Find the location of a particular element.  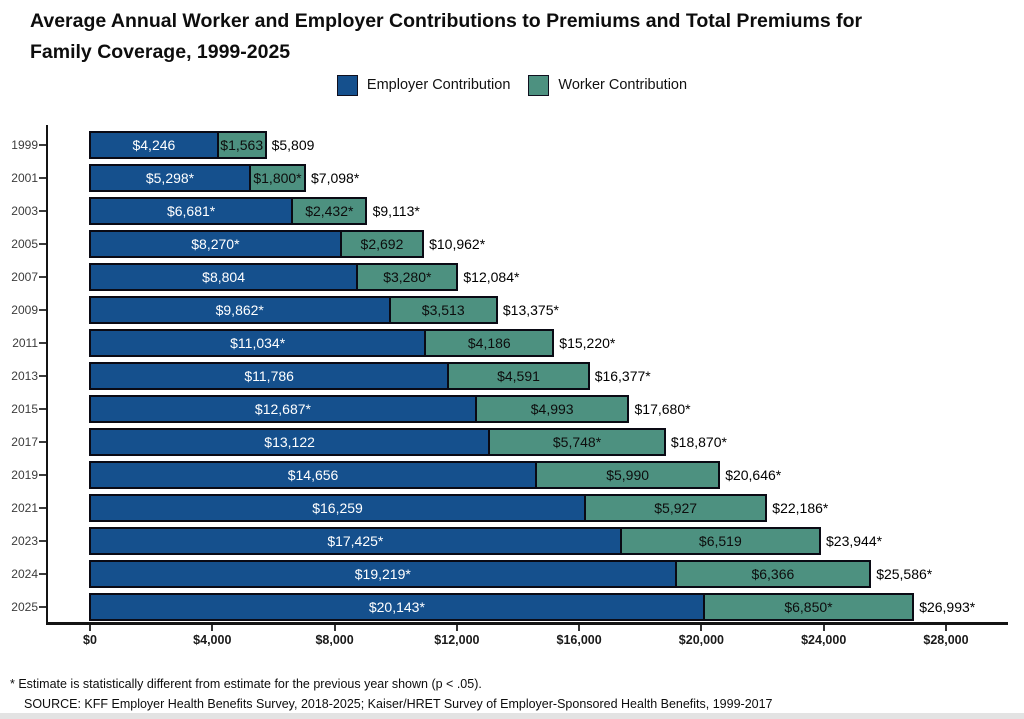

worker-bar-segment: $5,927 is located at coordinates (676, 508).